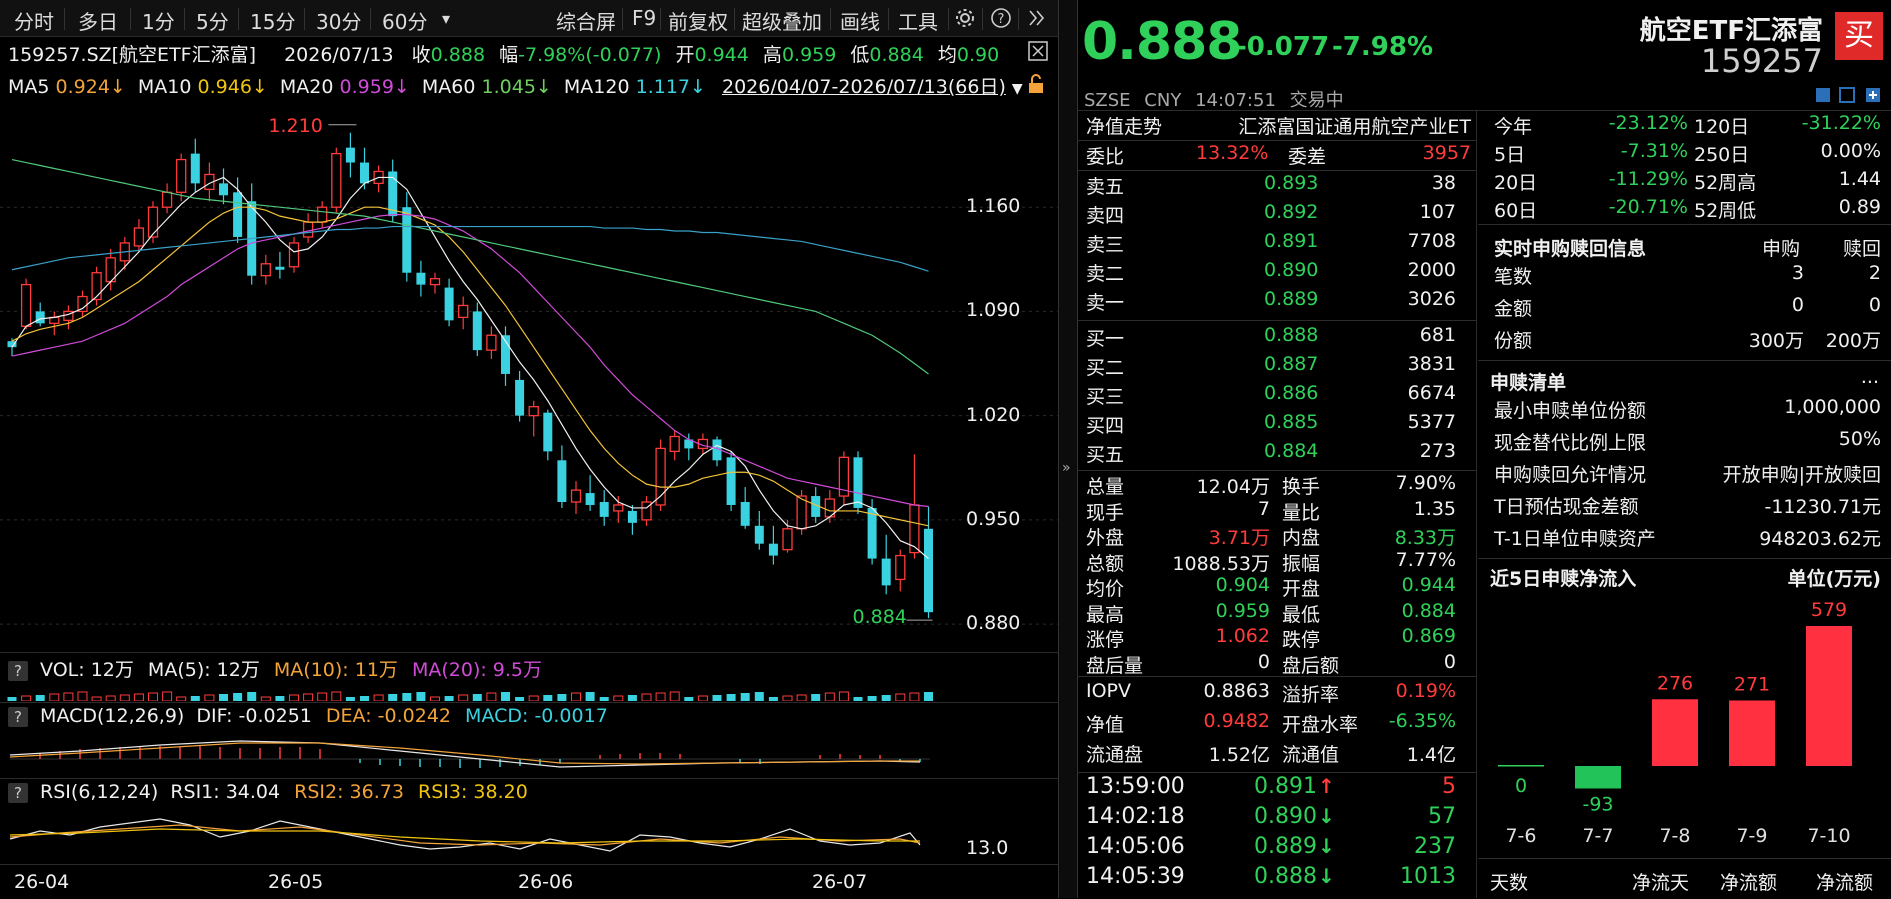  Describe the element at coordinates (860, 55) in the screenshot. I see `low-label: 低` at that location.